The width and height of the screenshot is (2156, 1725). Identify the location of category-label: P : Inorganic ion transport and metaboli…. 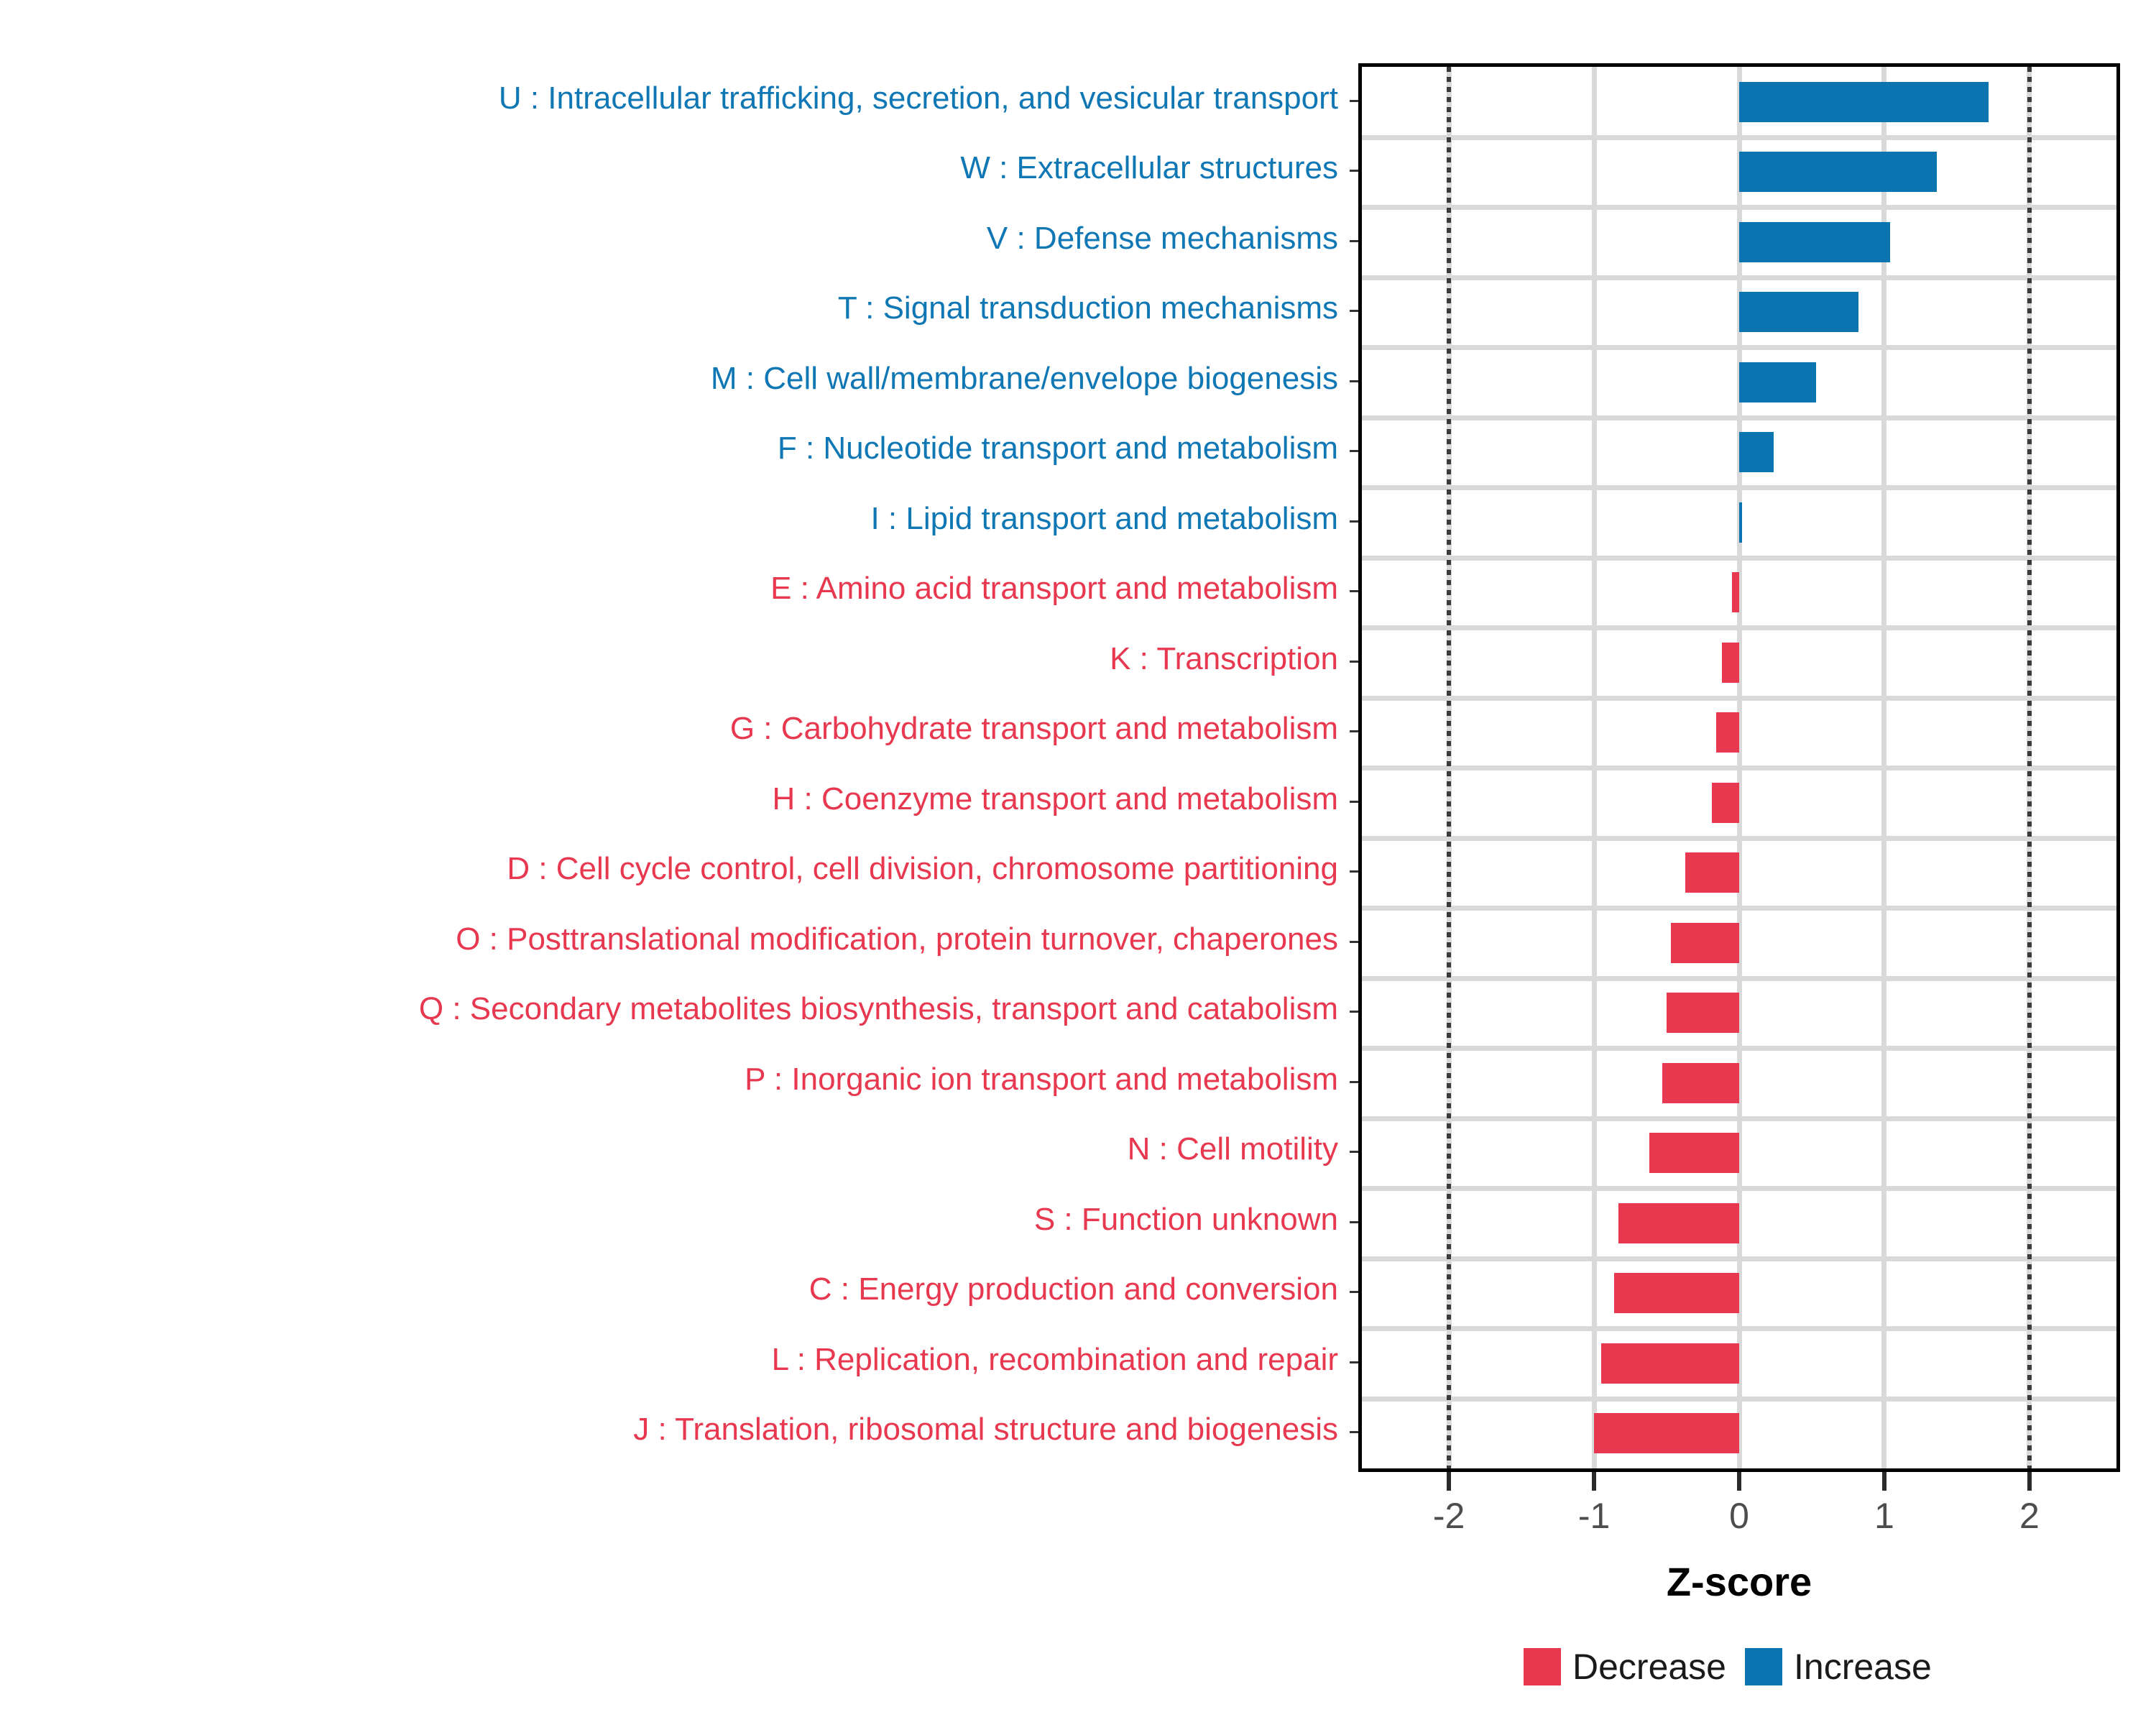
(1041, 1079).